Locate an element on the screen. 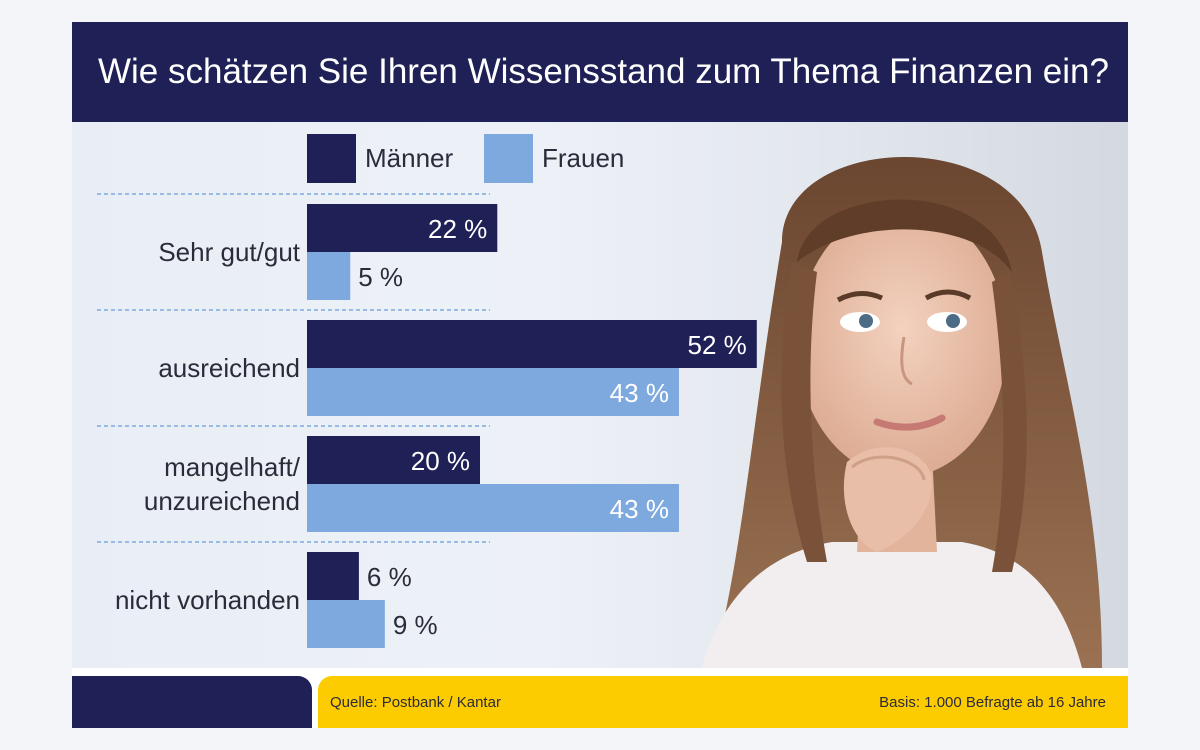 The width and height of the screenshot is (1200, 750). category-label: ausreichend is located at coordinates (229, 368).